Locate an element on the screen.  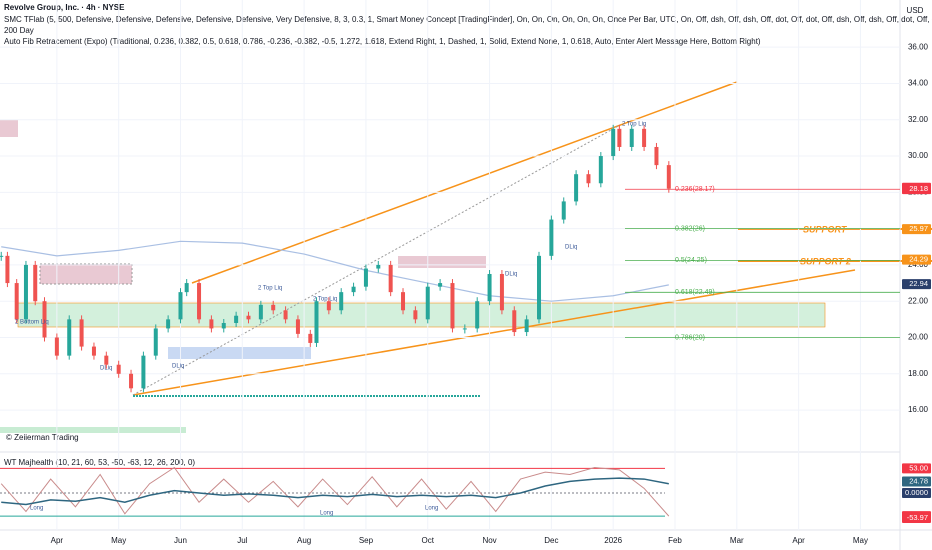
x-tick-label: Aug is located at coordinates (304, 540).